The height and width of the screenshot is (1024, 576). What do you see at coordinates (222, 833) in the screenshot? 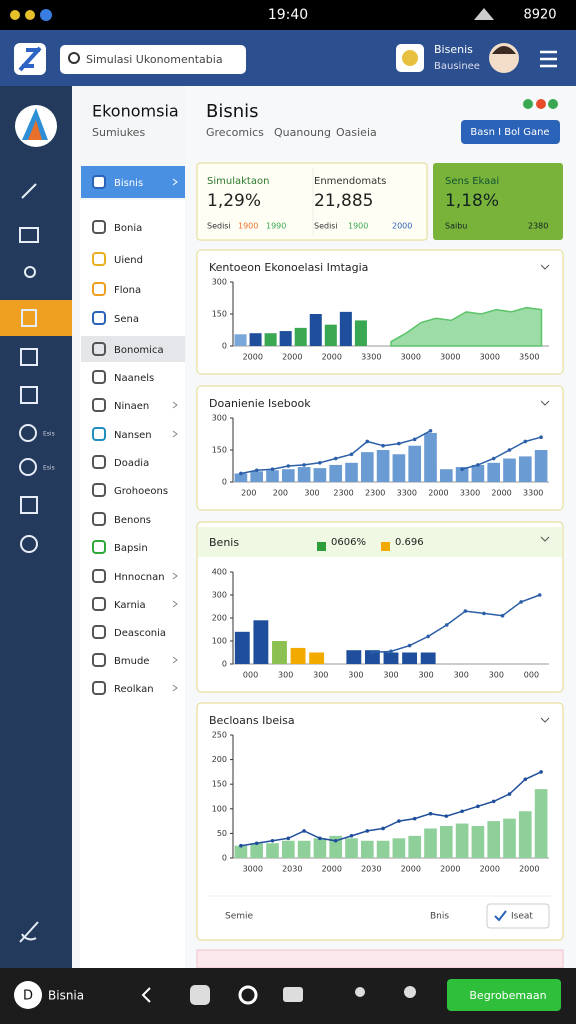
I see `y-tick-label: 50` at bounding box center [222, 833].